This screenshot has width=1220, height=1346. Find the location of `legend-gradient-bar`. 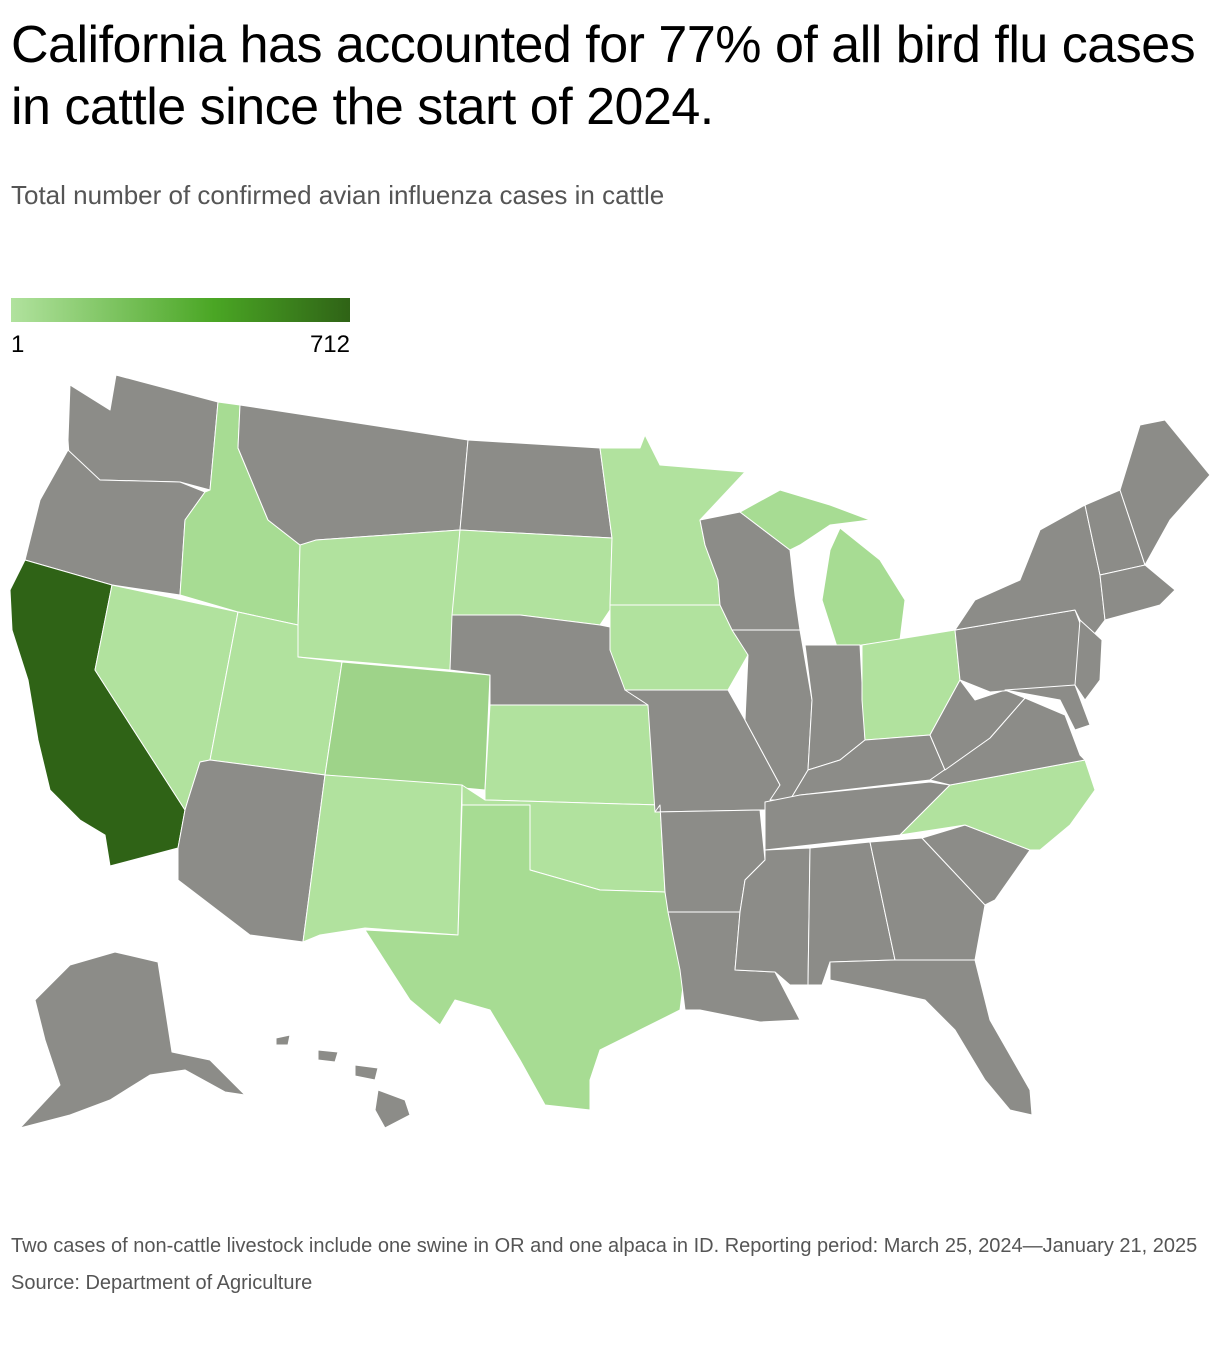

legend-gradient-bar is located at coordinates (180, 310).